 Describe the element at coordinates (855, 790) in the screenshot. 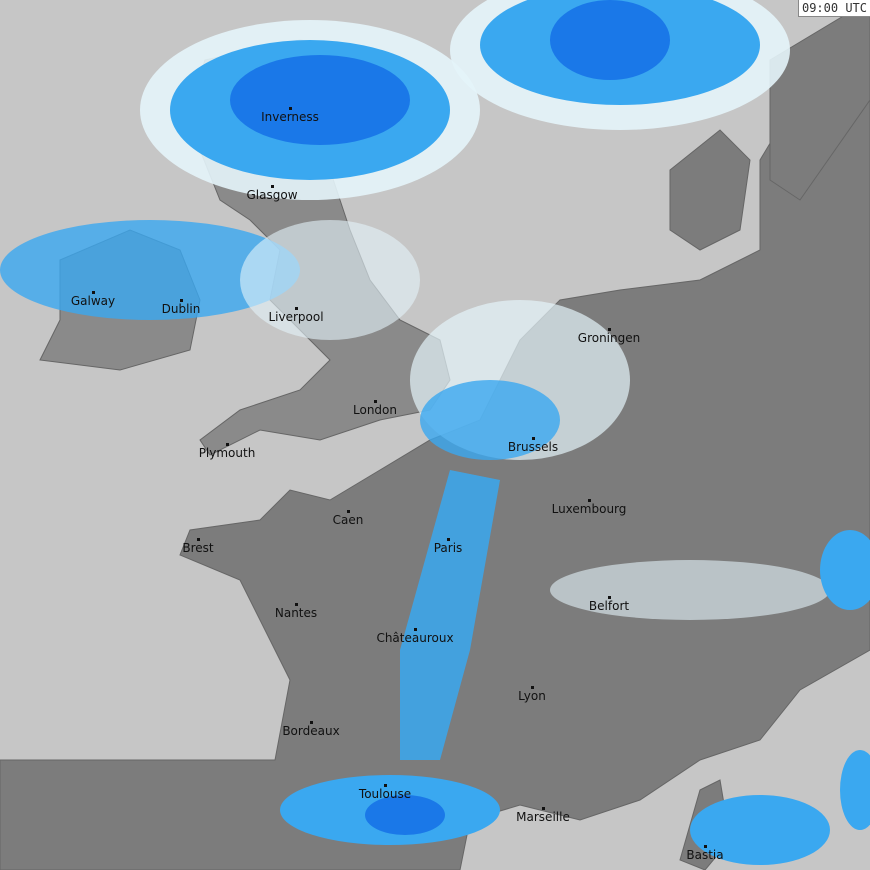

I see `precip-southeast` at that location.